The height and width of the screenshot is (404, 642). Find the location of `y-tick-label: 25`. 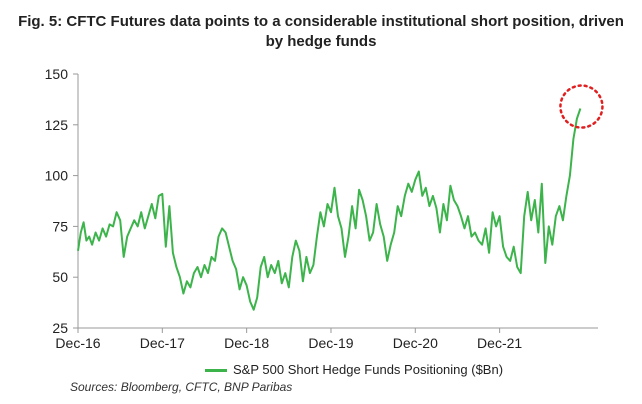

y-tick-label: 25 is located at coordinates (60, 328).